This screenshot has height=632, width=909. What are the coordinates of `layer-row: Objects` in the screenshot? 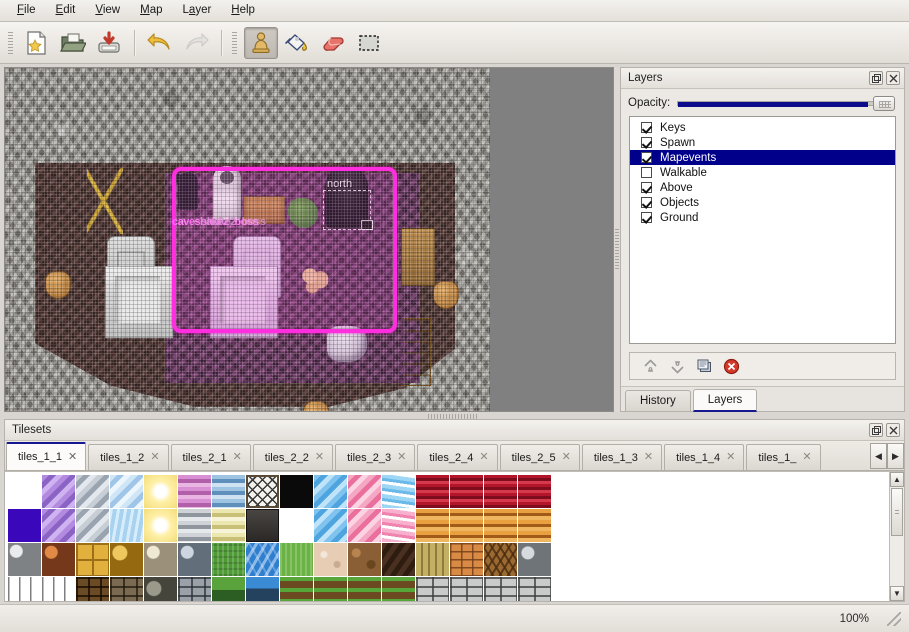 It's located at (762, 202).